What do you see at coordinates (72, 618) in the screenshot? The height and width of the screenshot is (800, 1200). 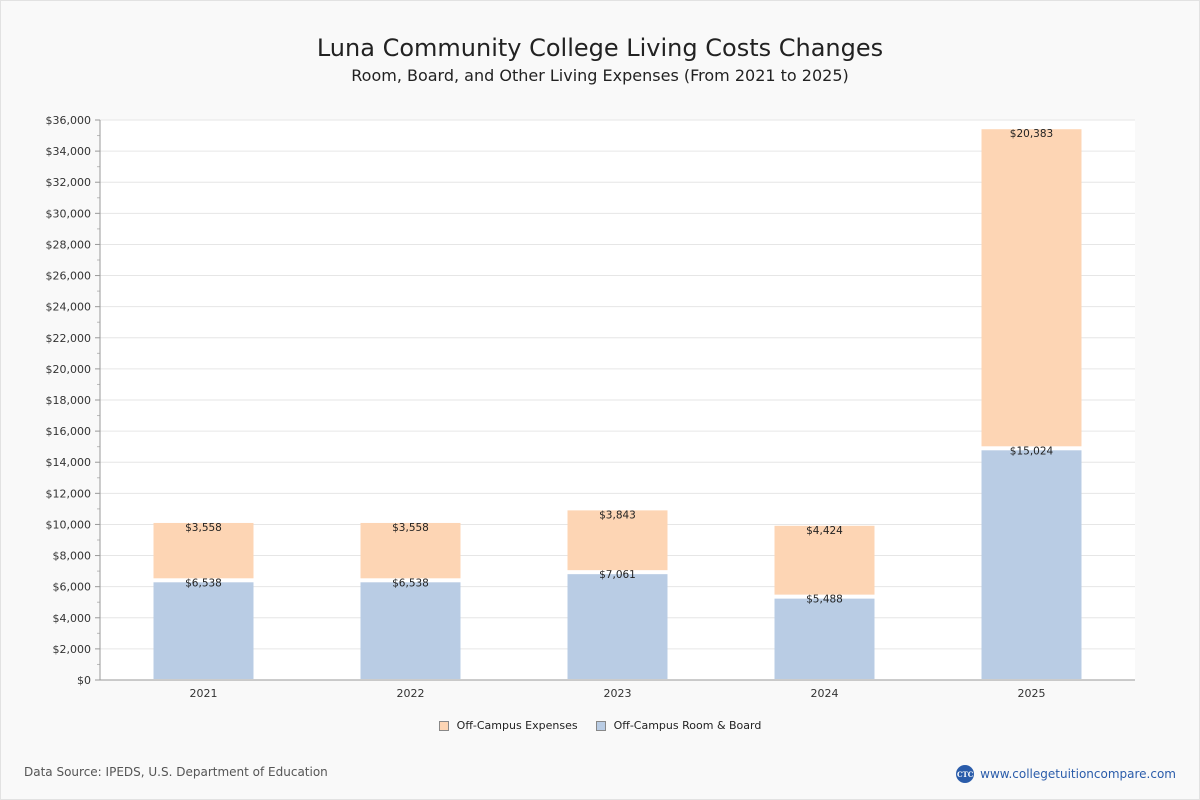 I see `y-tick-label: $4,000` at bounding box center [72, 618].